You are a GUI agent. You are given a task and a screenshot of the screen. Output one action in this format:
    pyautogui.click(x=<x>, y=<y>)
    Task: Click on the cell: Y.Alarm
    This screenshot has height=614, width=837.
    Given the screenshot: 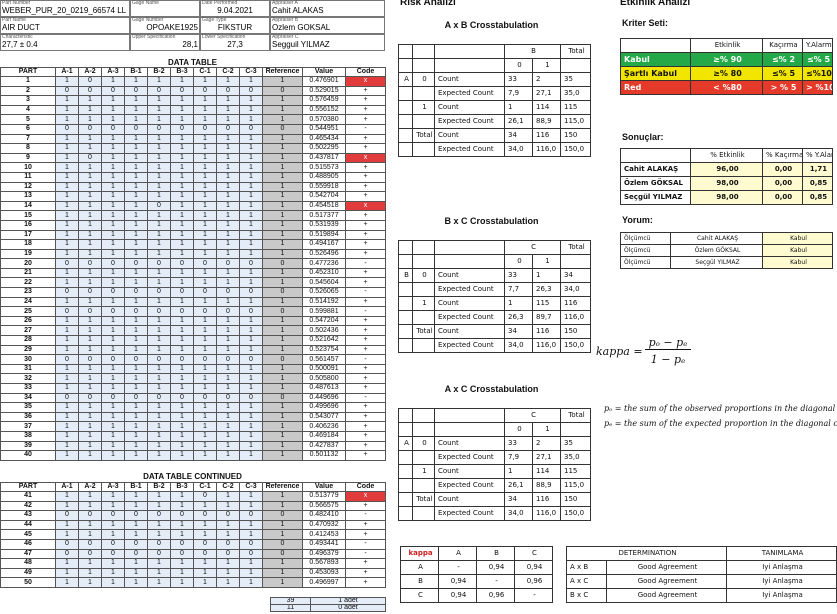 What is the action you would take?
    pyautogui.click(x=817, y=45)
    